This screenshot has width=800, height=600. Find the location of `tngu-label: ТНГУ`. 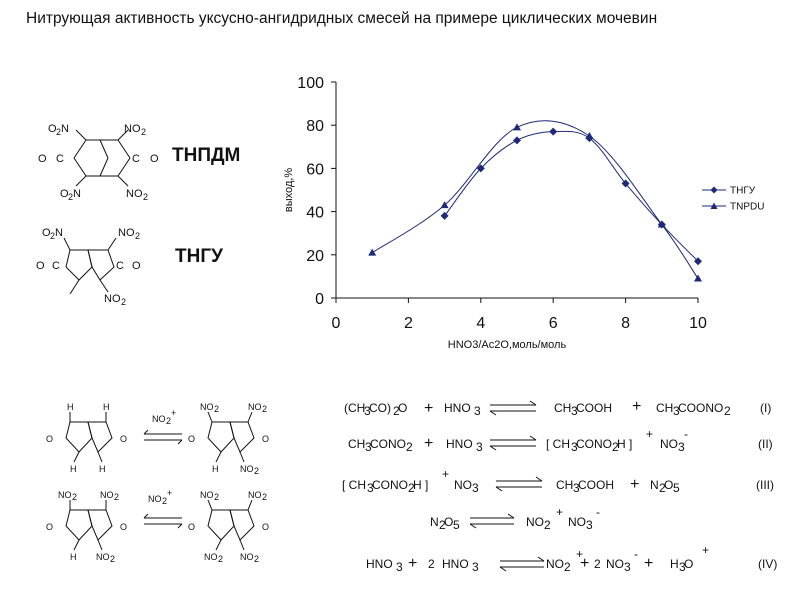

tngu-label: ТНГУ is located at coordinates (199, 256).